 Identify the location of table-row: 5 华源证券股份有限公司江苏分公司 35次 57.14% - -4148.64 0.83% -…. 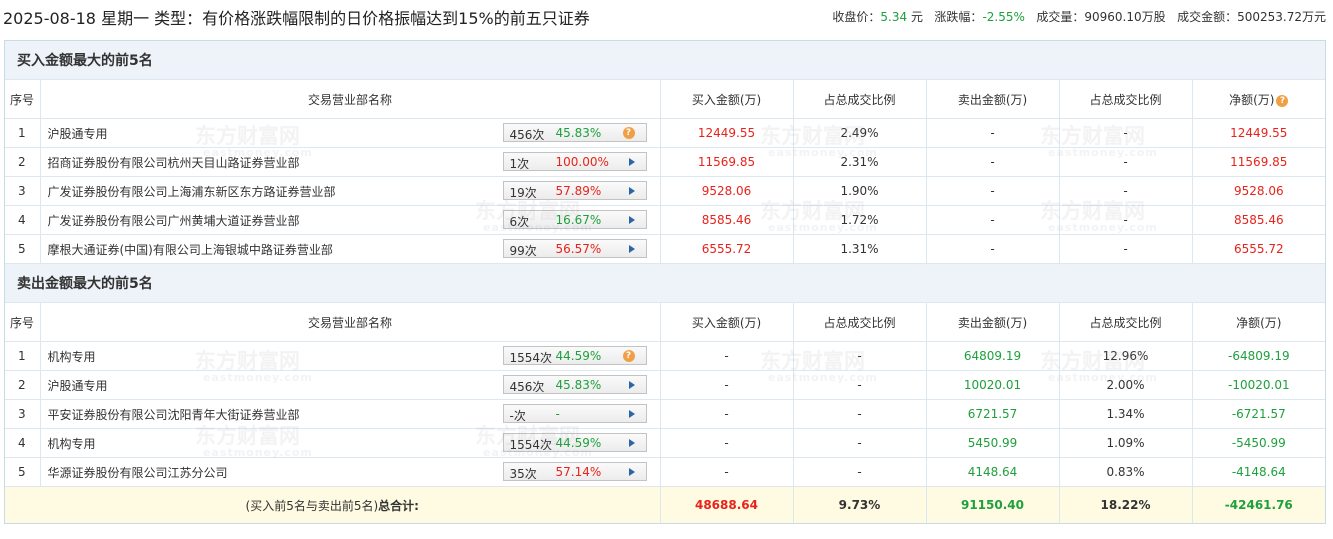
(665, 472).